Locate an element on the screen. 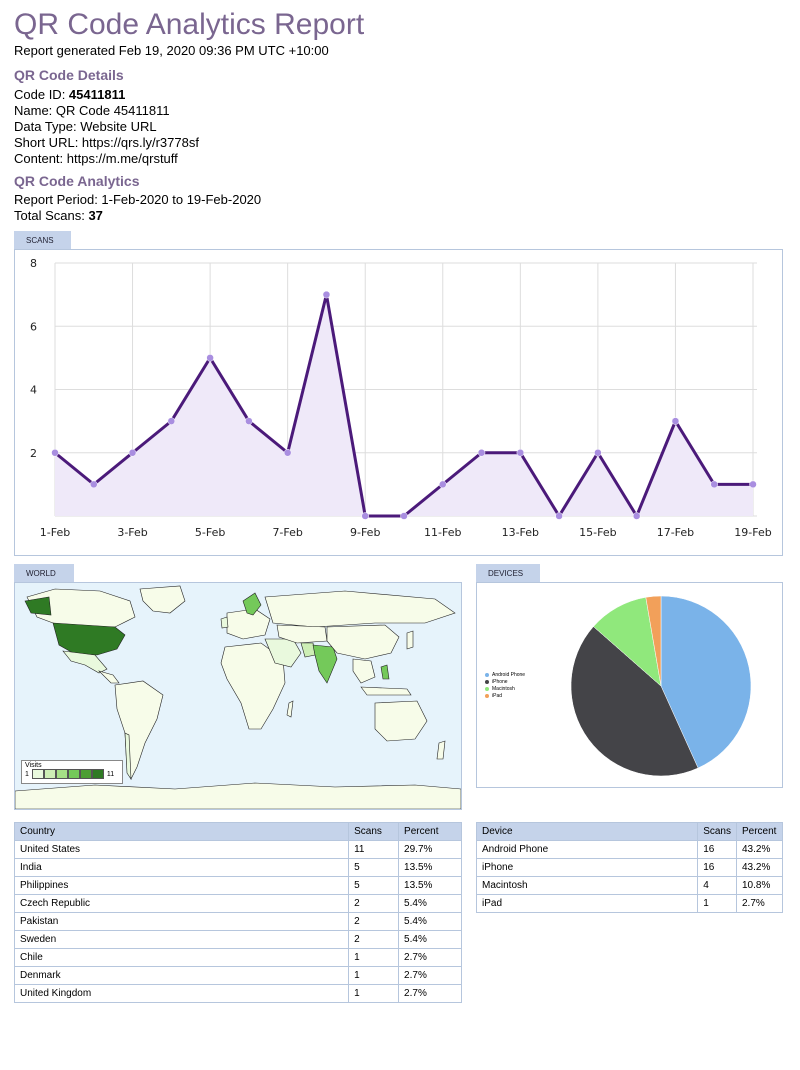  world-map-svg is located at coordinates (238, 697).